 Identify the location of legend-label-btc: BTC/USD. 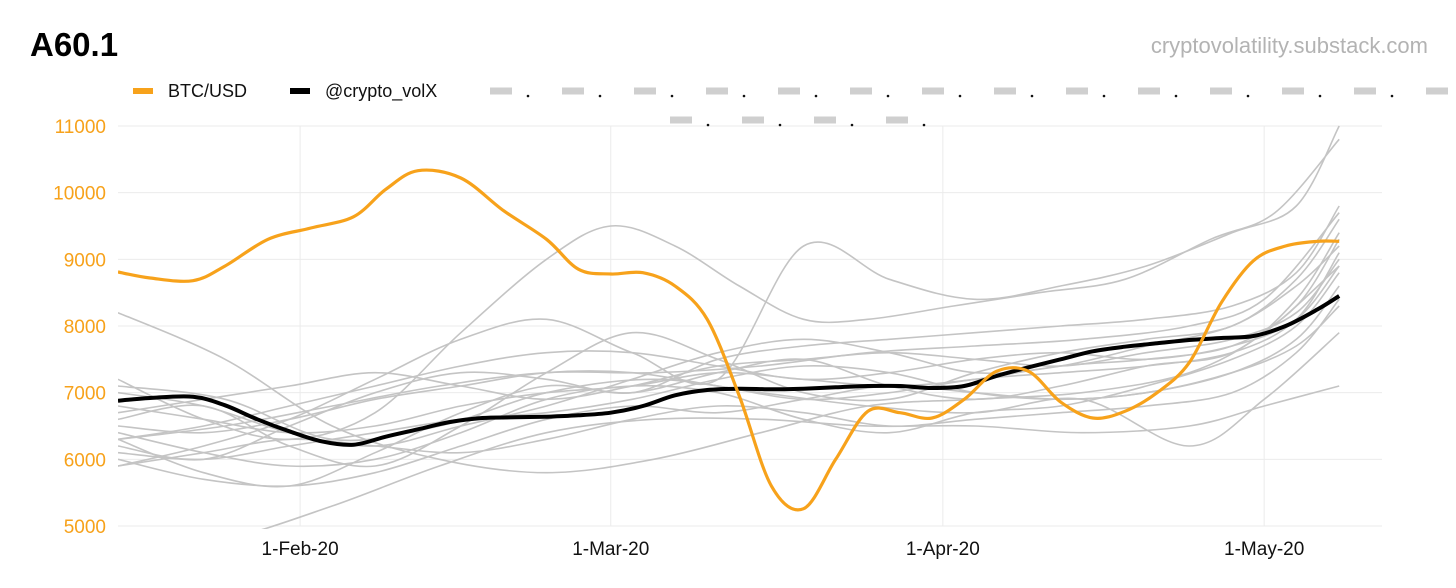
(207, 91).